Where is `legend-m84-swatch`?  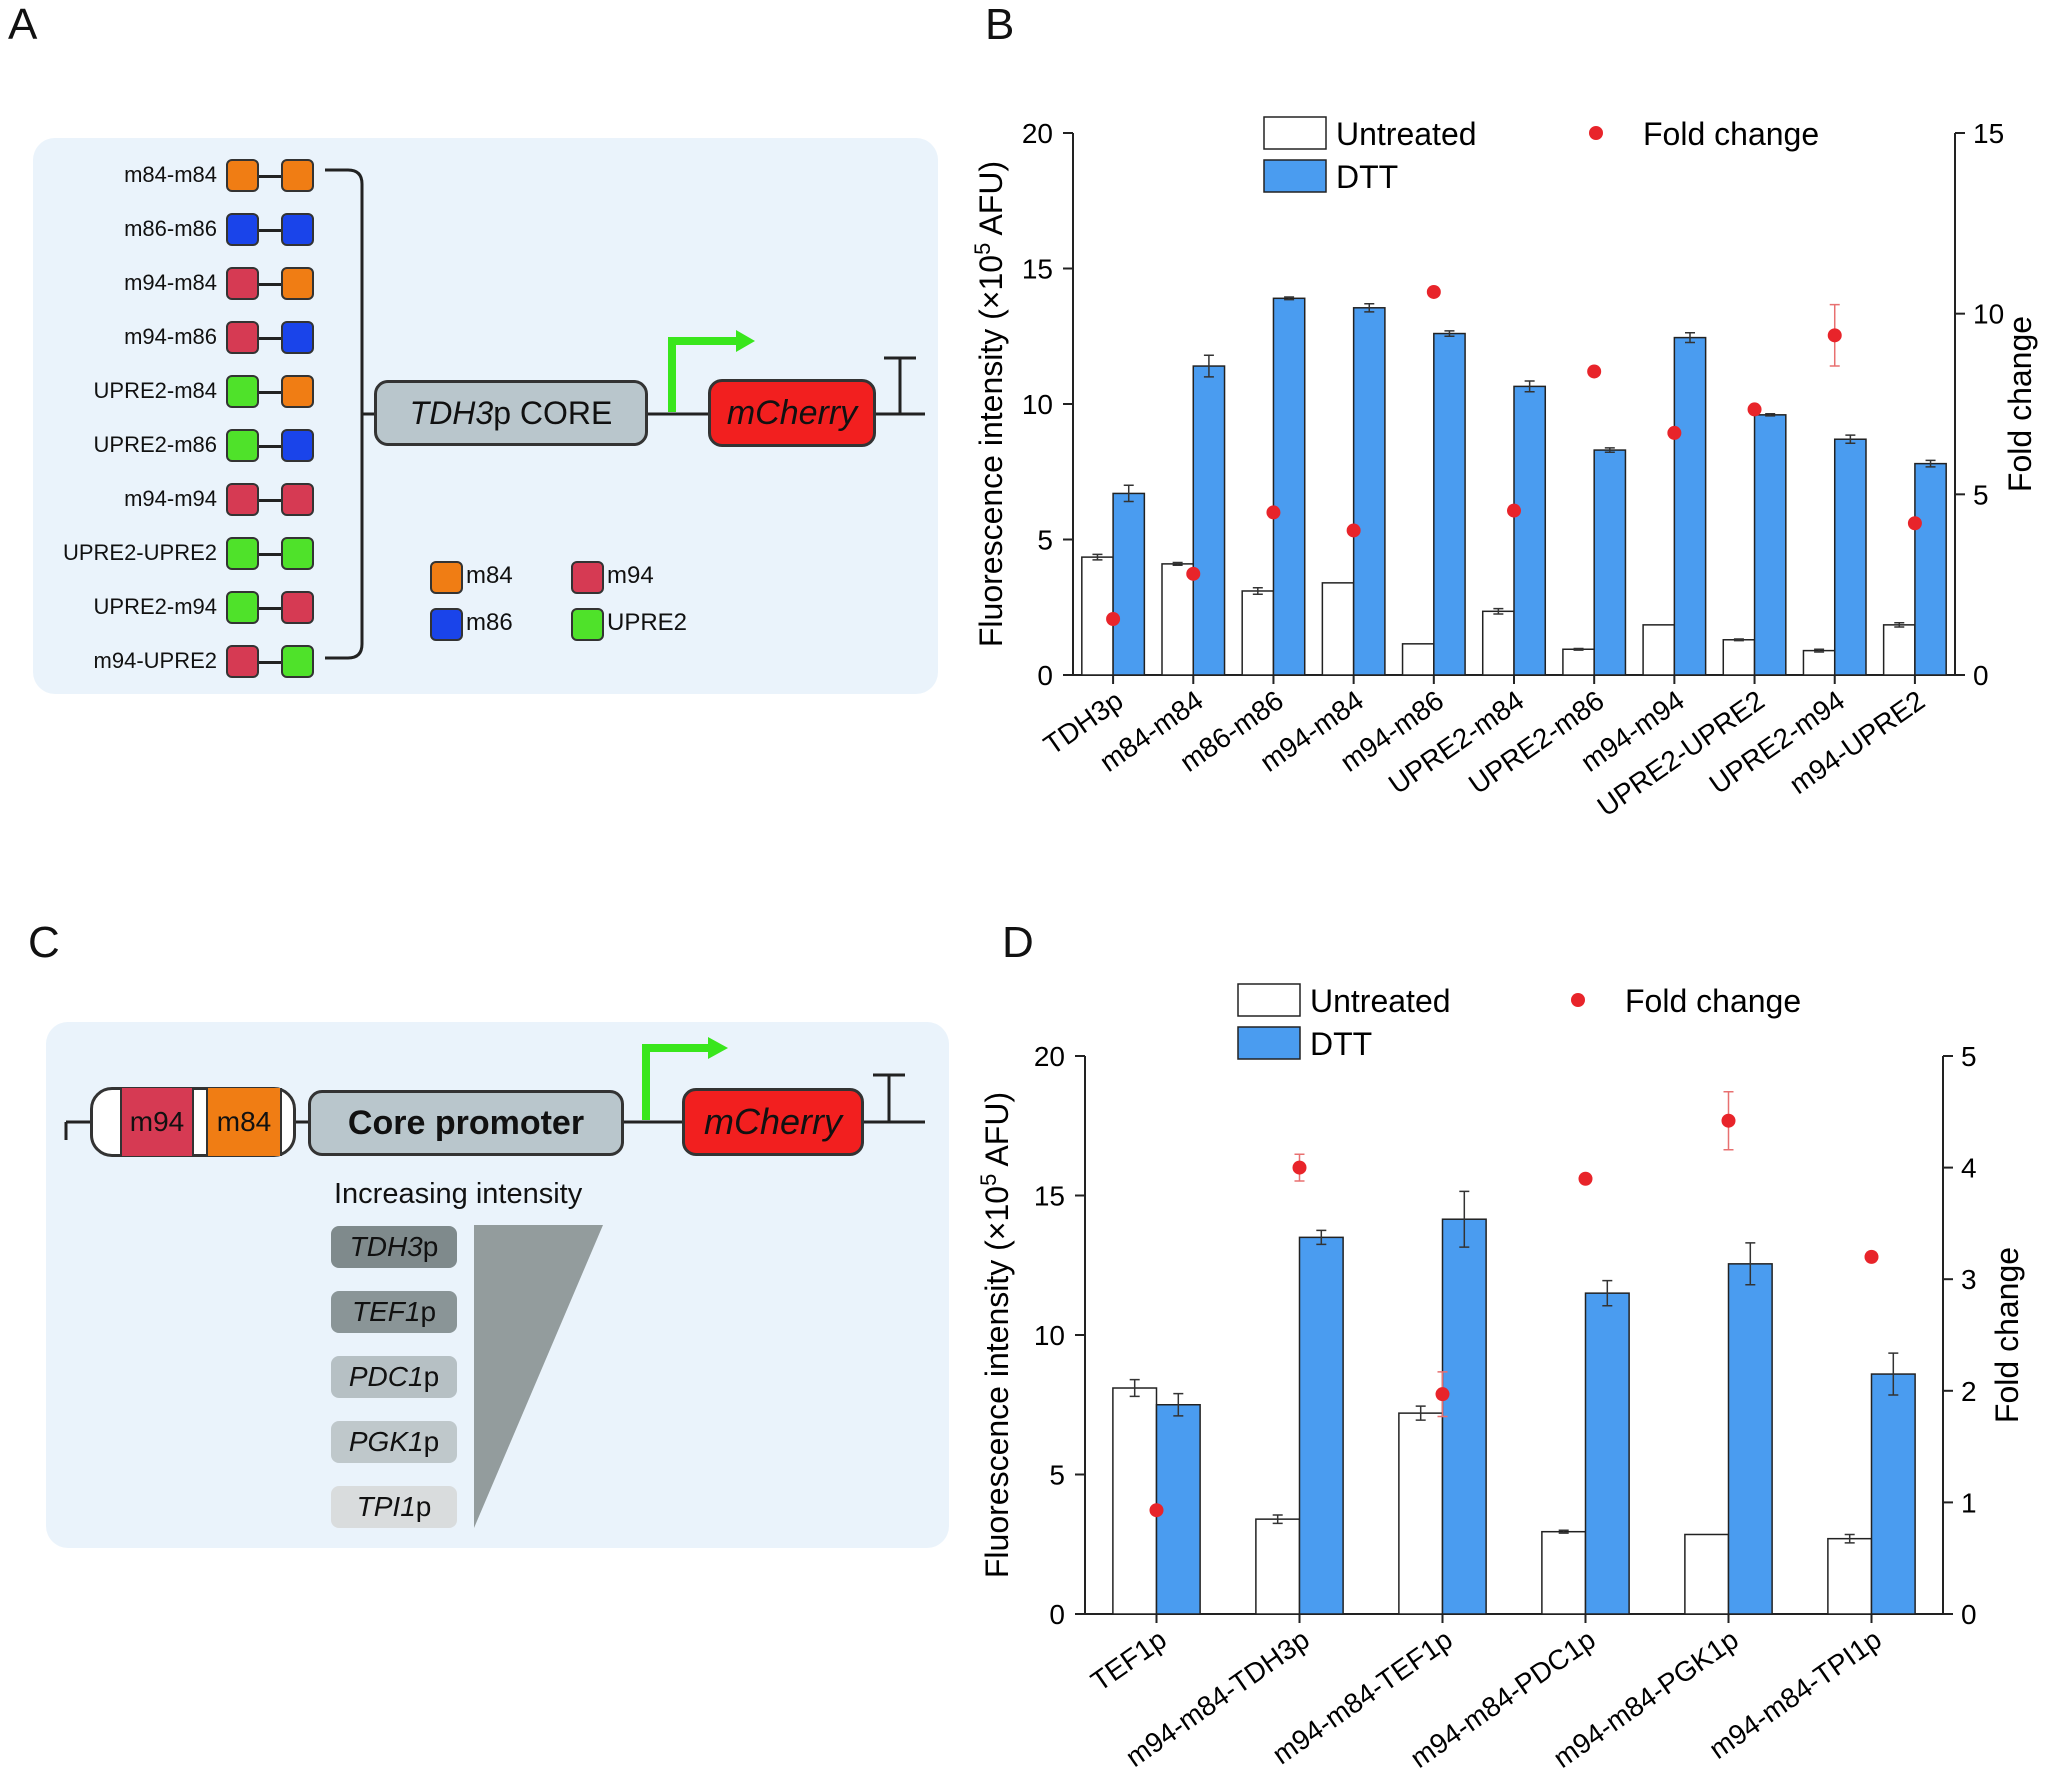 legend-m84-swatch is located at coordinates (446, 577).